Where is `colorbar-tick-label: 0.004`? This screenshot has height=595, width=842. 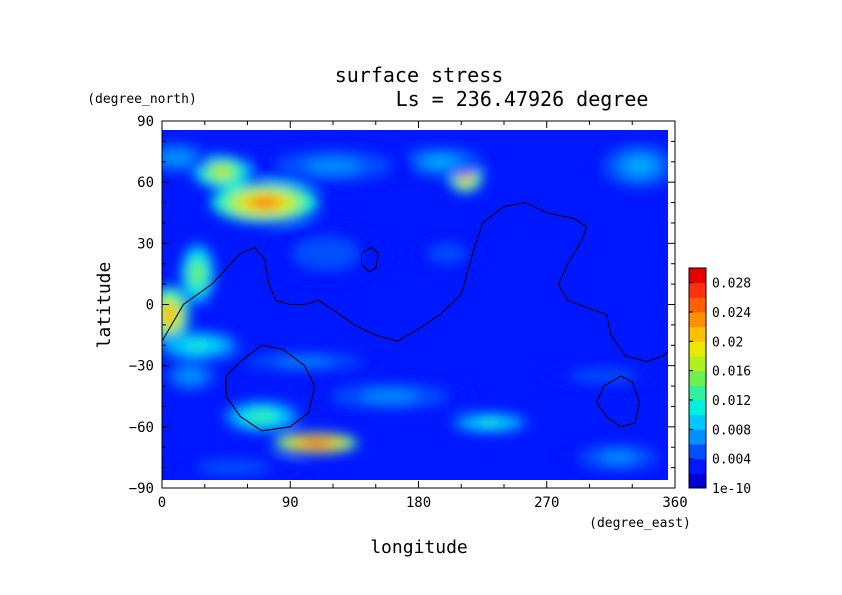 colorbar-tick-label: 0.004 is located at coordinates (731, 460).